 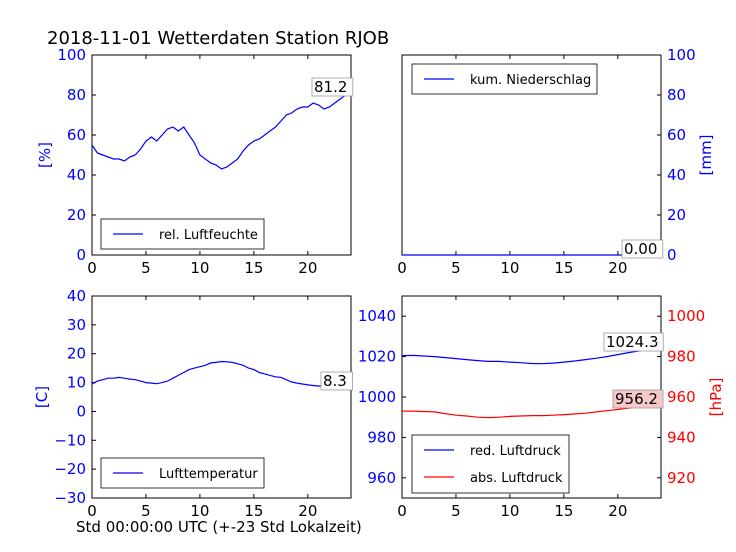 I want to click on precipitation-value-box, so click(x=642, y=249).